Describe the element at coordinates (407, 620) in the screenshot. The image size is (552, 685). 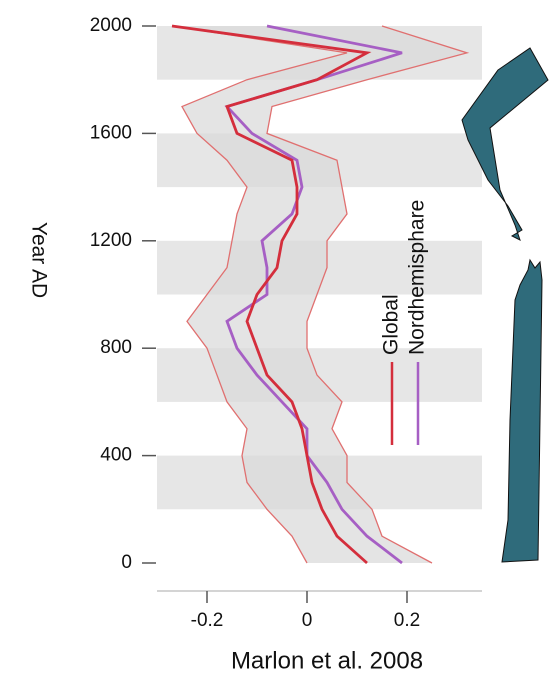
I see `x-tick-label: 0.2` at that location.